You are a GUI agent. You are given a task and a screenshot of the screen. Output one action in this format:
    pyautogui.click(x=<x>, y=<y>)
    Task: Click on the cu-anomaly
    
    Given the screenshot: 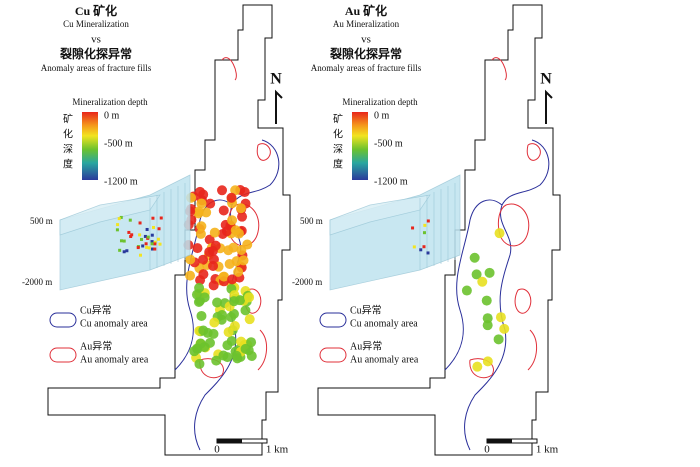 What is the action you would take?
    pyautogui.click(x=497, y=295)
    